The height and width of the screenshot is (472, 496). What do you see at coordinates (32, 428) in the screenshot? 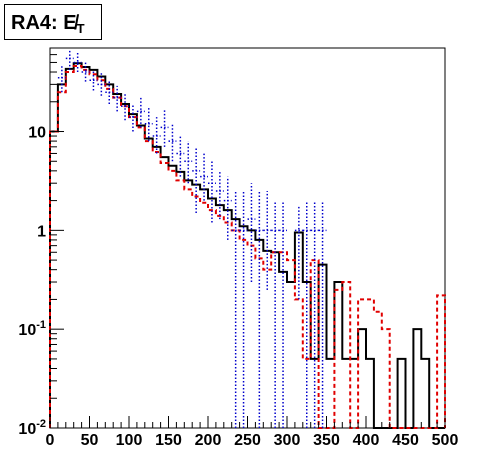
I see `y-tick-label: 10⁻²` at bounding box center [32, 428].